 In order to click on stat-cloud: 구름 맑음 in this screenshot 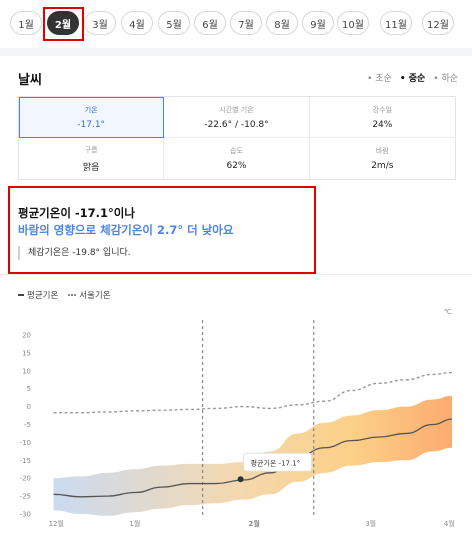, I will do `click(92, 158)`.